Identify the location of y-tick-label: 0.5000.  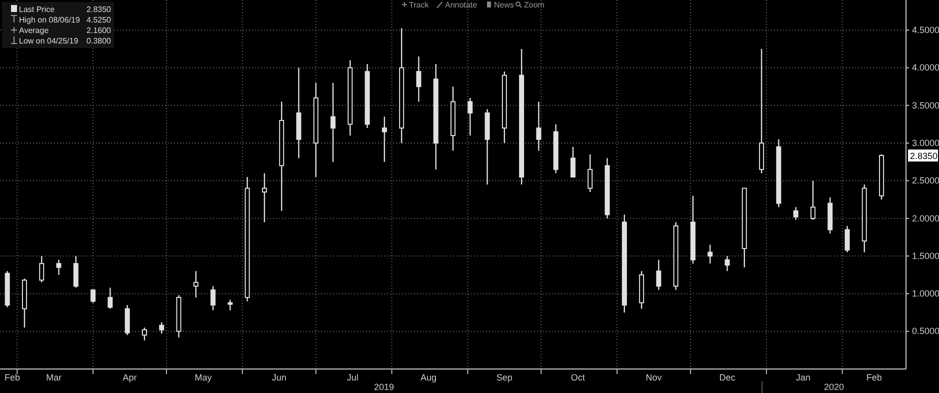
(925, 331).